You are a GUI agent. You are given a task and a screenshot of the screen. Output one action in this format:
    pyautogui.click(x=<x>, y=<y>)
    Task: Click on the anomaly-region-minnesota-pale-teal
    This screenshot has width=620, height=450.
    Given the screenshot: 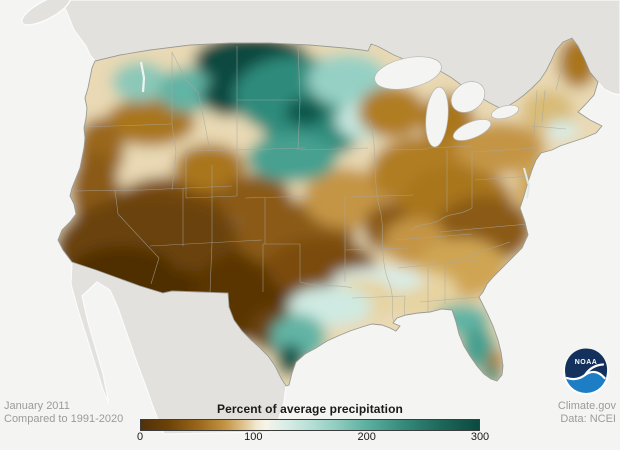 What is the action you would take?
    pyautogui.click(x=348, y=80)
    